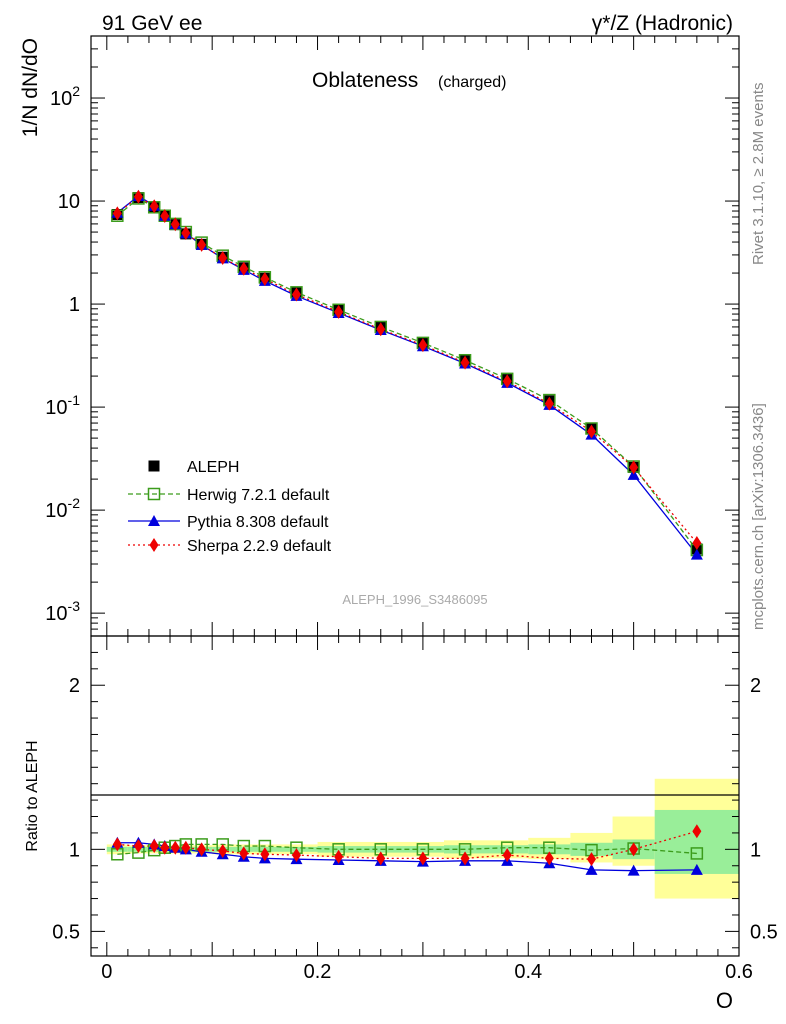  I want to click on main-y-axis-label: 1/N dN/dO, so click(30, 87).